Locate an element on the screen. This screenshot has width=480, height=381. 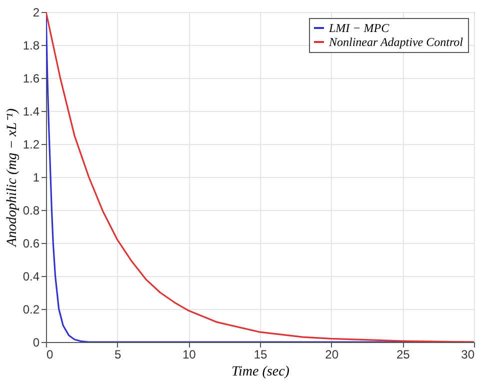
y-tick-label: 0.2 is located at coordinates (31, 309).